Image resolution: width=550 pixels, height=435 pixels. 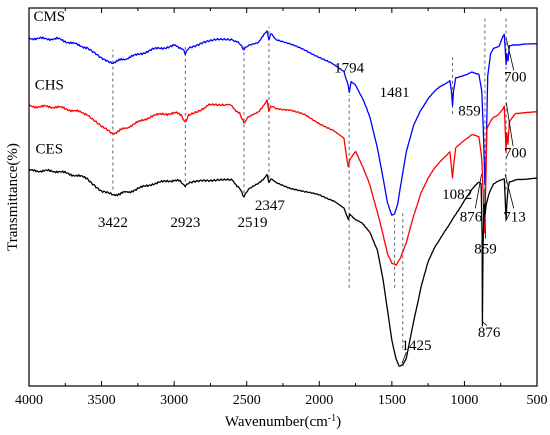 What do you see at coordinates (537, 400) in the screenshot?
I see `x-tick-label: 500` at bounding box center [537, 400].